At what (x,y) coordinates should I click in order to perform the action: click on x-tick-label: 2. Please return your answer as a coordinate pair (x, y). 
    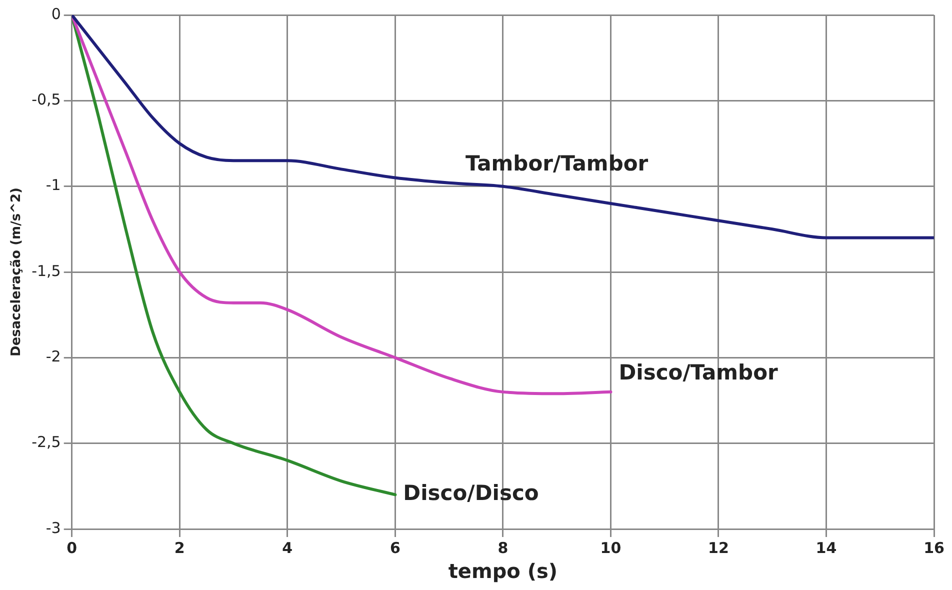
    Looking at the image, I should click on (179, 547).